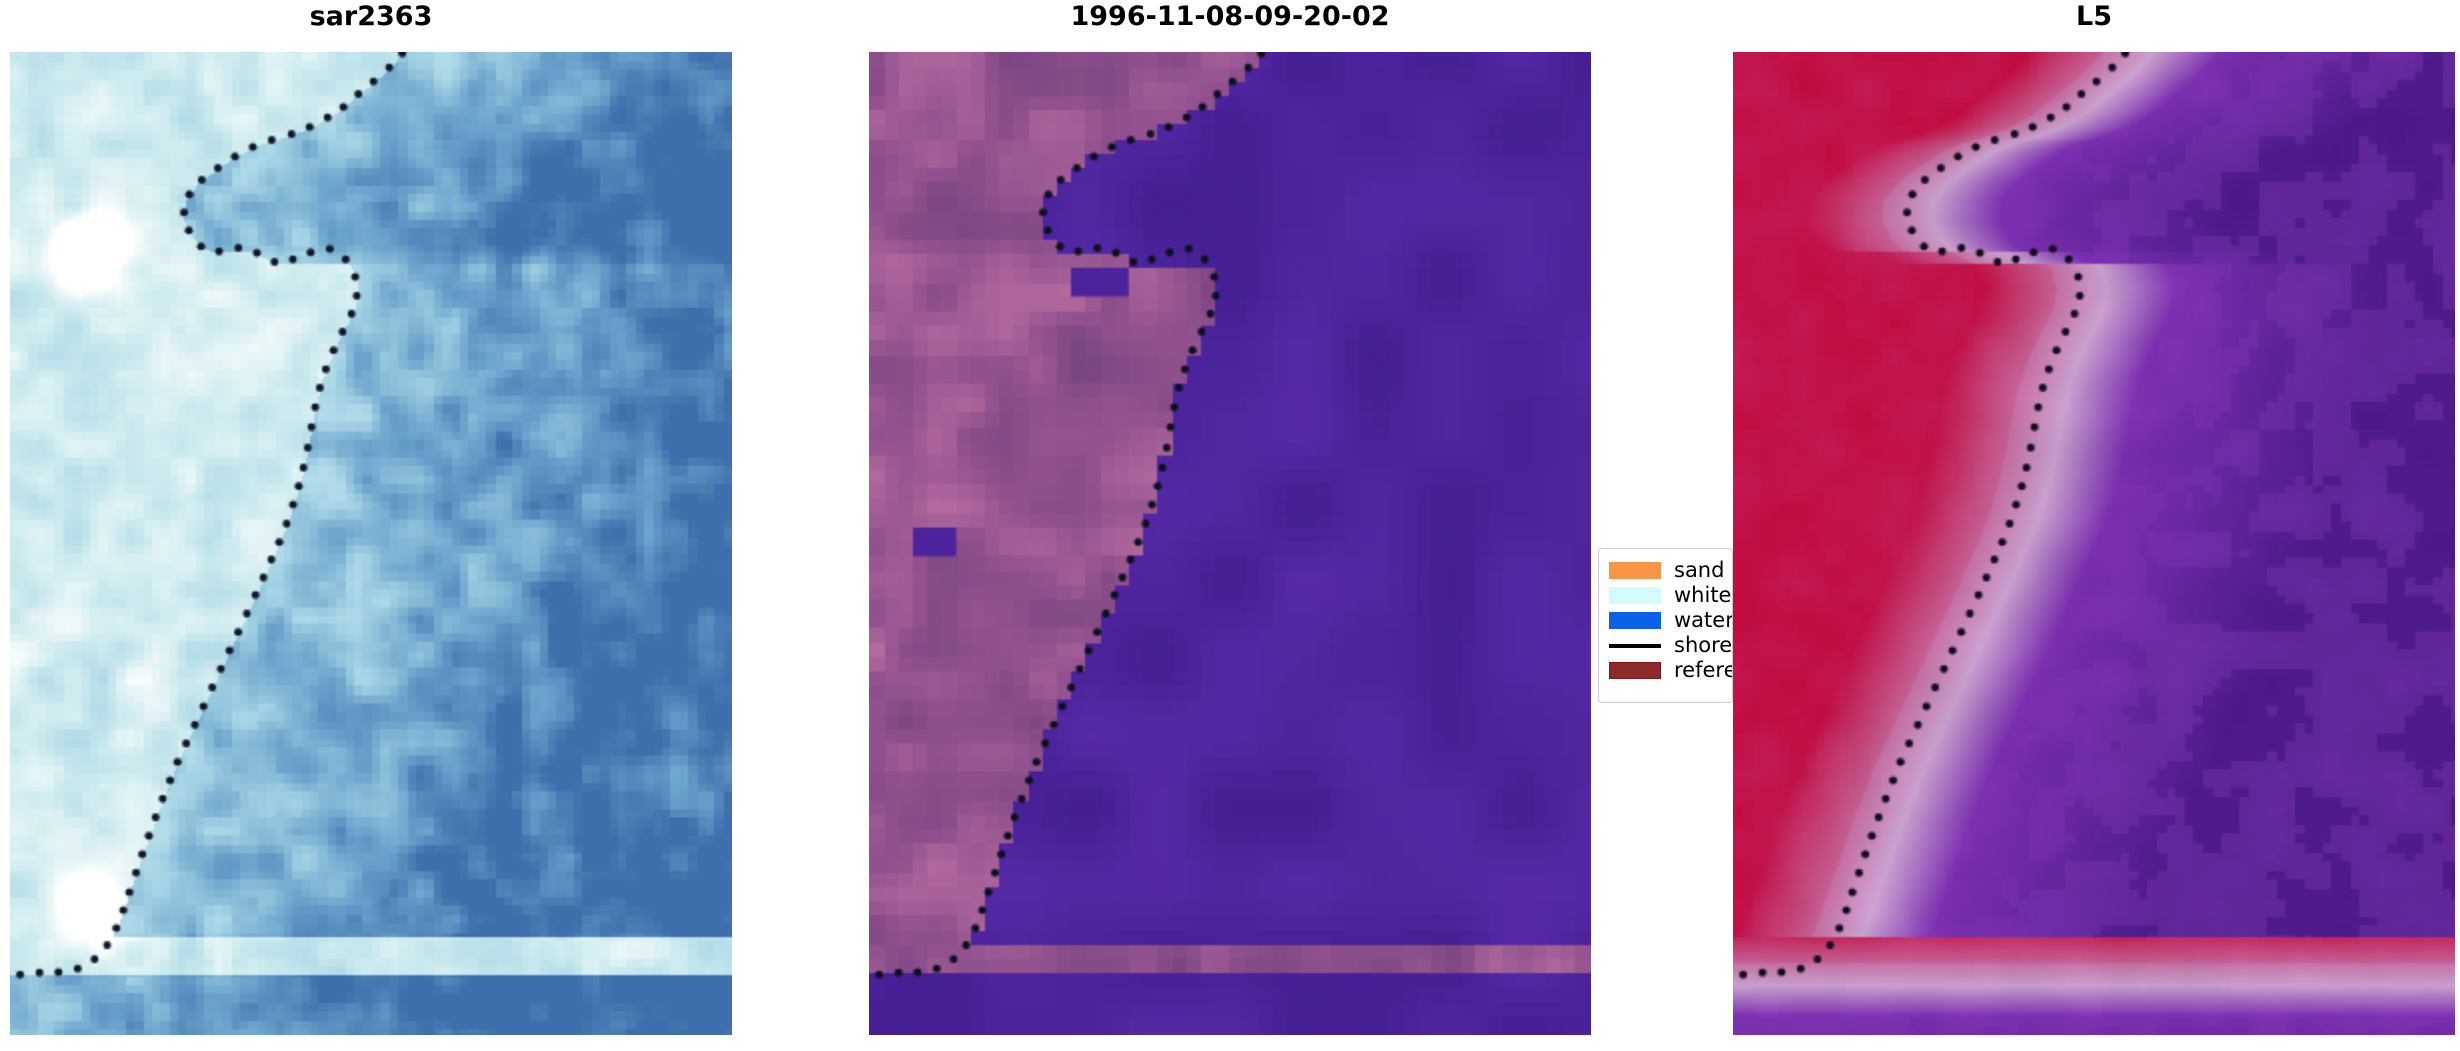 The height and width of the screenshot is (1051, 2460). What do you see at coordinates (1670, 620) in the screenshot?
I see `legend-item-water: water` at bounding box center [1670, 620].